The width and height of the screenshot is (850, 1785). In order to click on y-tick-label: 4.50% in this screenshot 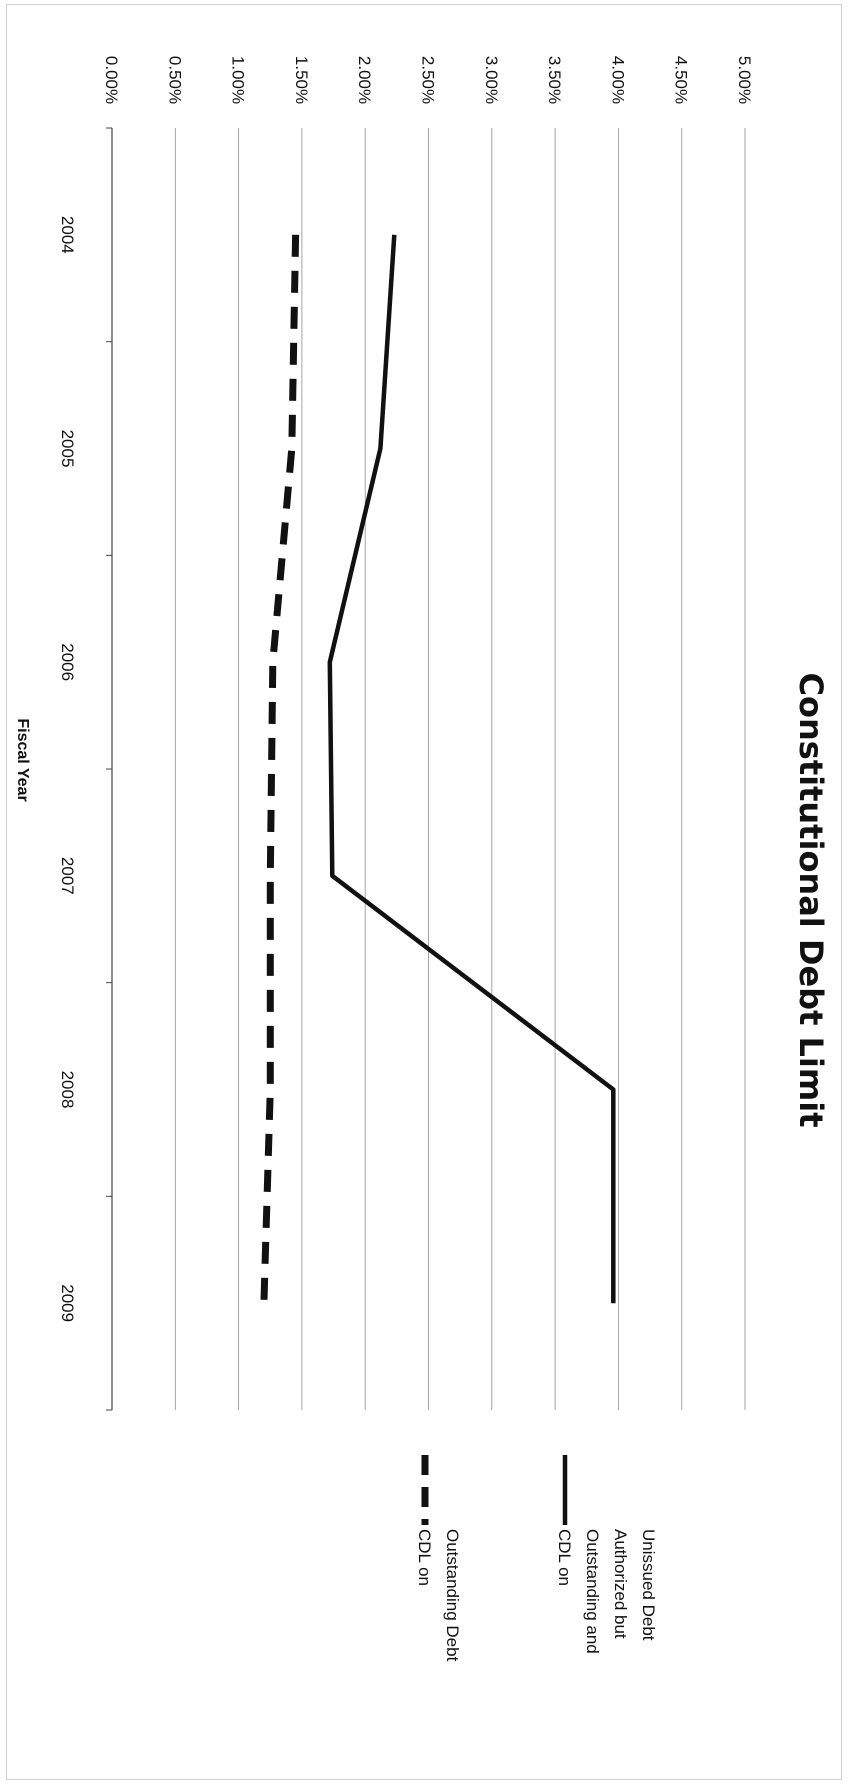, I will do `click(681, 80)`.